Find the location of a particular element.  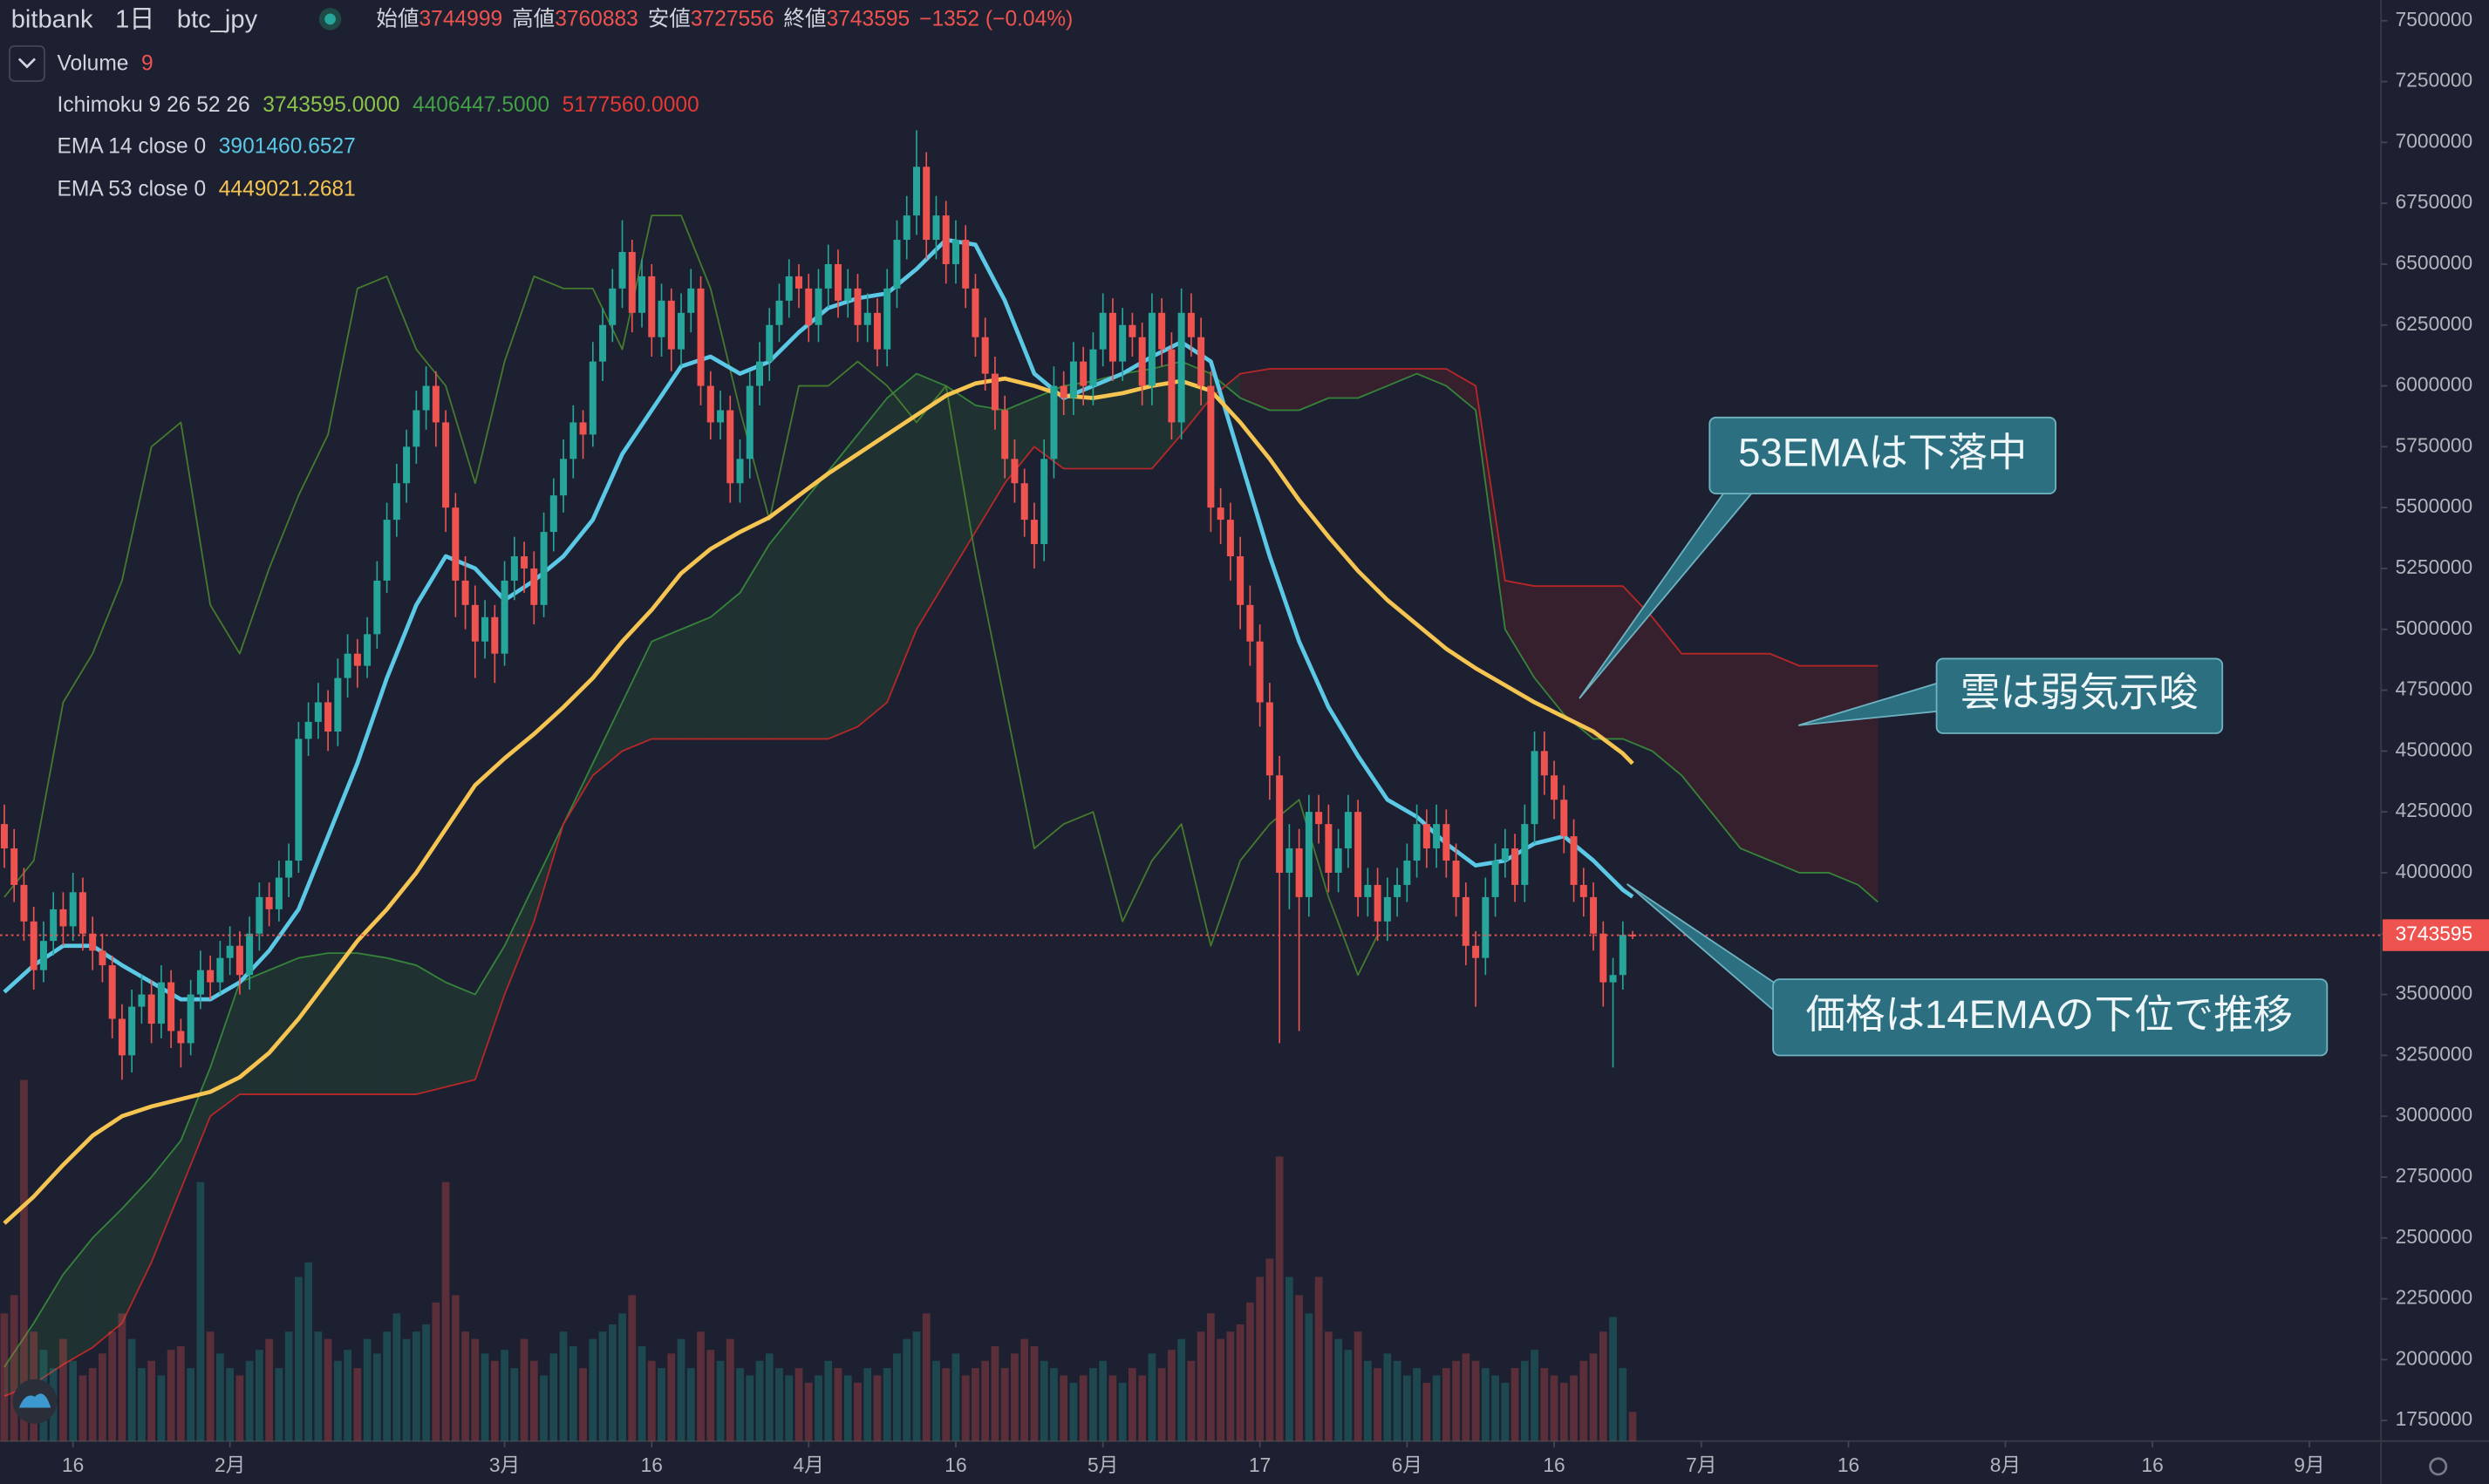

exchange: bitbank is located at coordinates (52, 19).